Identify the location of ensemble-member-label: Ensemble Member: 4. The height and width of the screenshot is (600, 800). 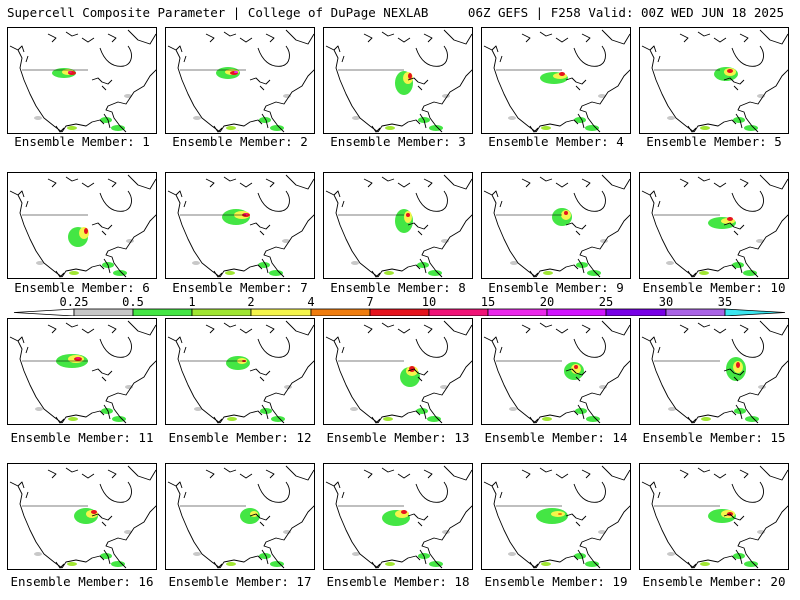
(556, 141).